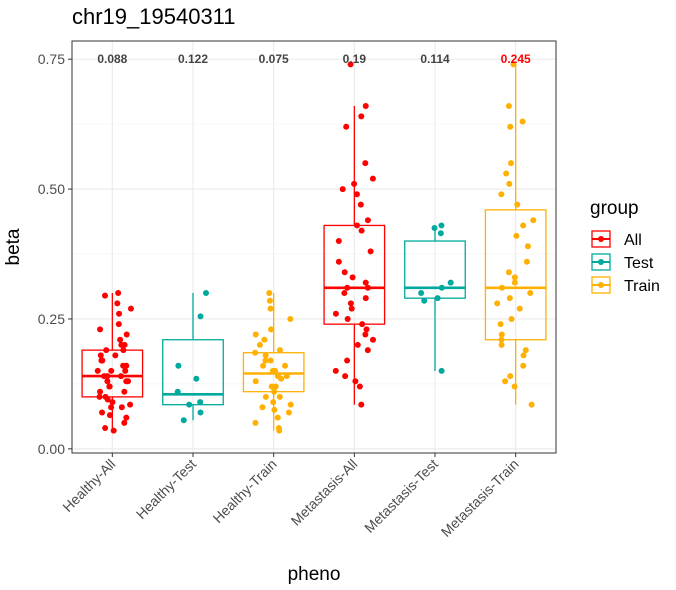 The image size is (676, 590). What do you see at coordinates (435, 269) in the screenshot?
I see `box-body` at bounding box center [435, 269].